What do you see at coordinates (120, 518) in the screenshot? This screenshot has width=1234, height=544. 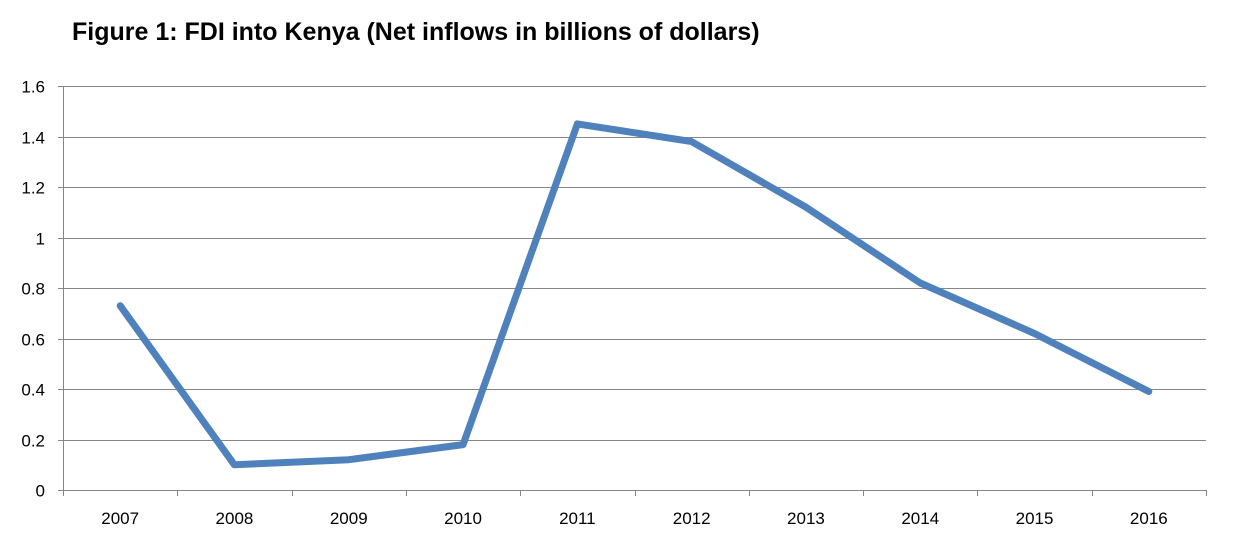 I see `x-tick-label: 2007` at bounding box center [120, 518].